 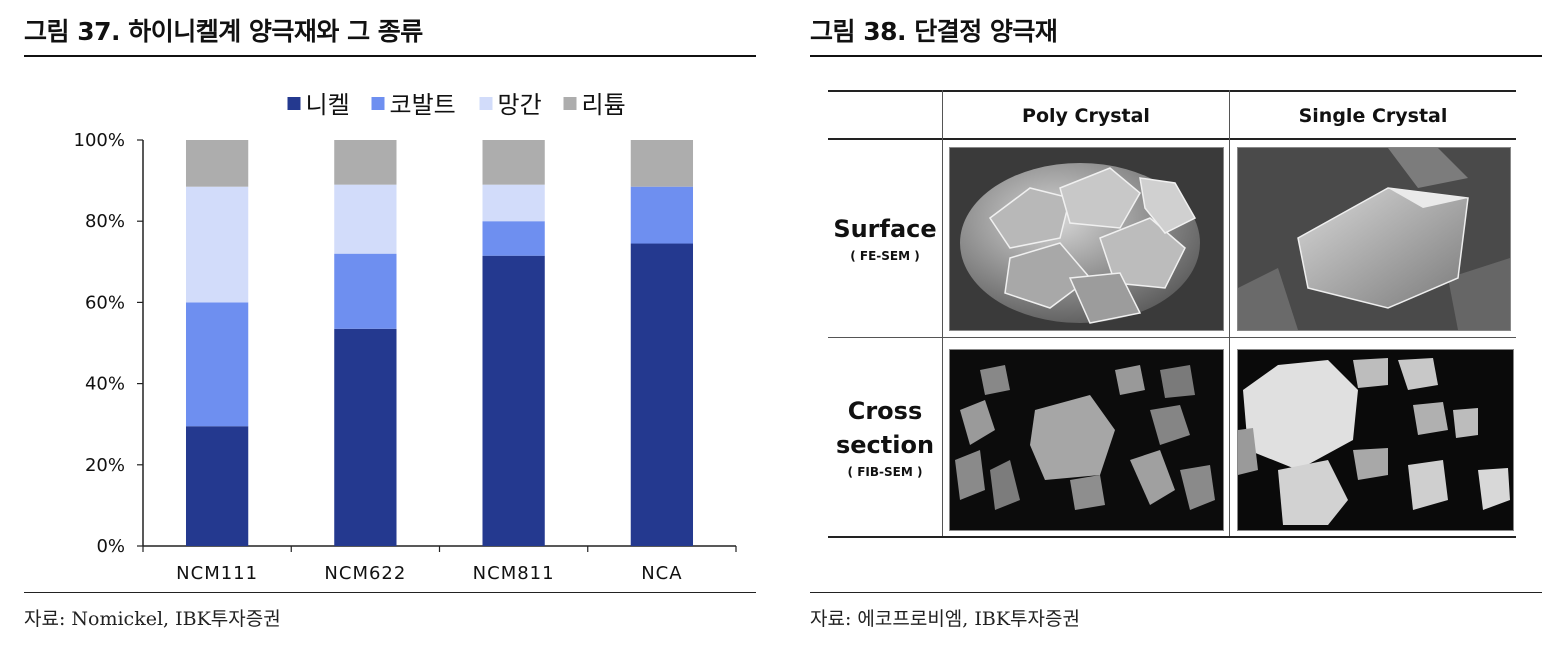 What do you see at coordinates (1373, 116) in the screenshot?
I see `column-header-single: Single Crystal` at bounding box center [1373, 116].